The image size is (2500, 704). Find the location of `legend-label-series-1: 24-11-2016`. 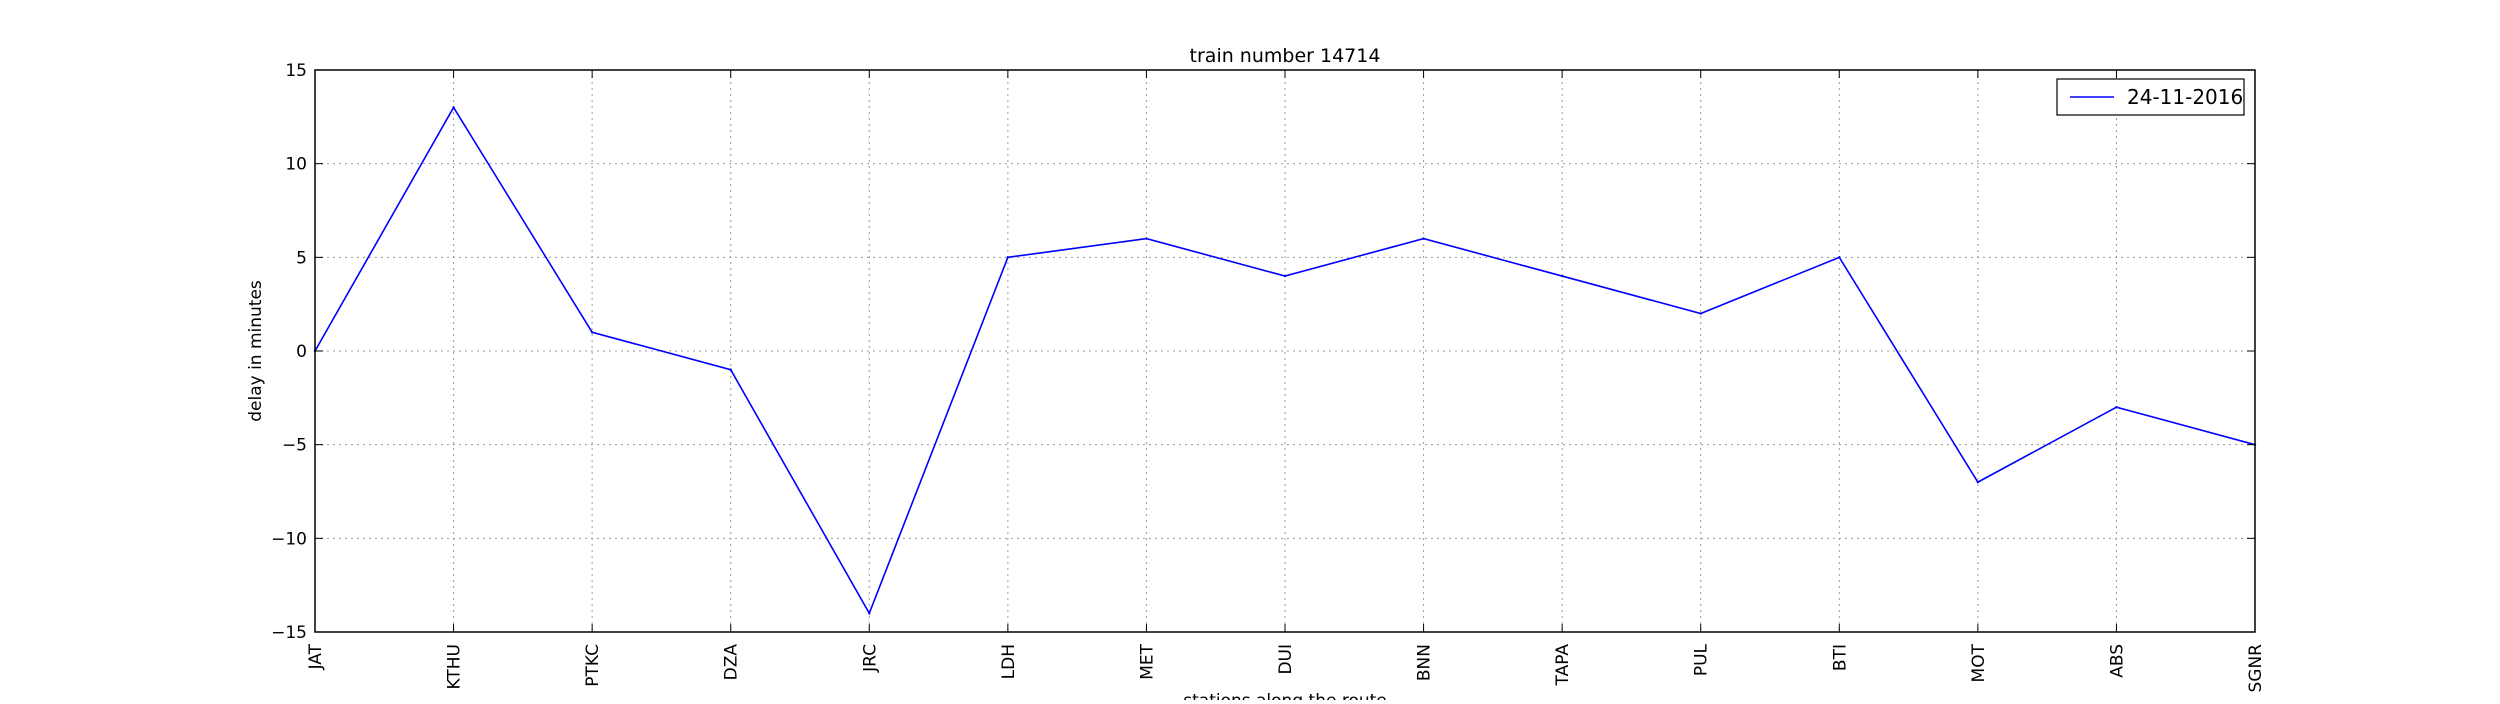

legend-label-series-1: 24-11-2016 is located at coordinates (2185, 97).